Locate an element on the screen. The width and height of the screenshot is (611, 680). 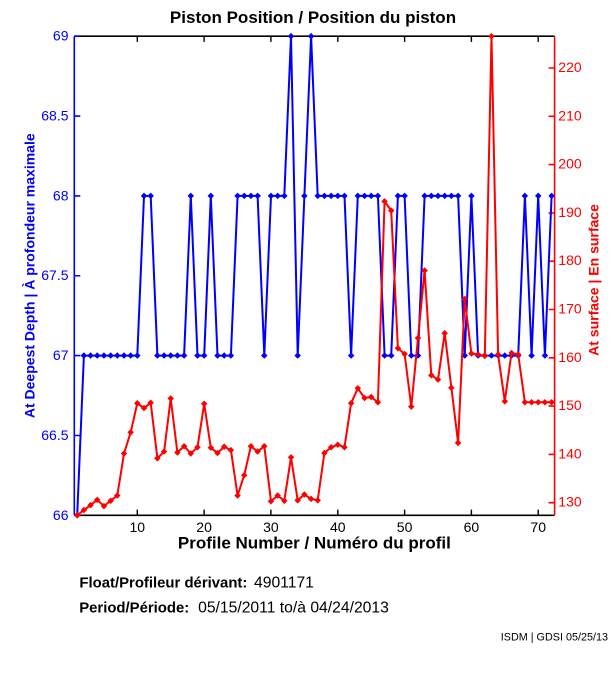
svg-text: 190 is located at coordinates (570, 212).